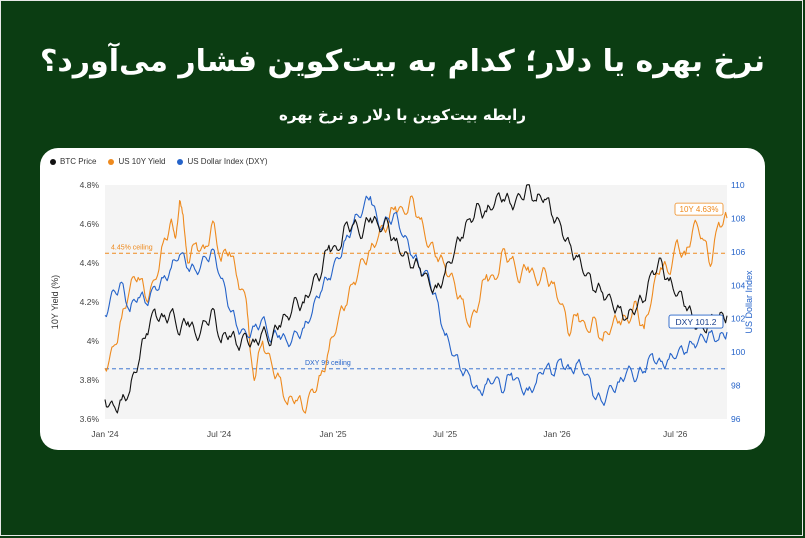 This screenshot has height=538, width=805. What do you see at coordinates (736, 386) in the screenshot?
I see `y-tick-right: 98` at bounding box center [736, 386].